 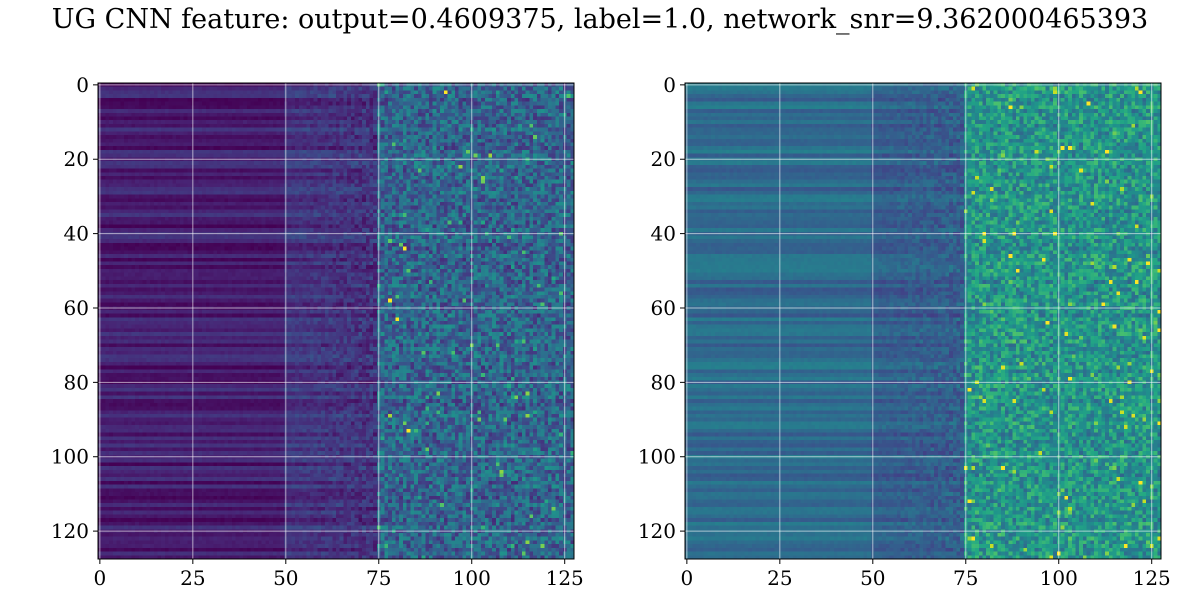 What do you see at coordinates (925, 574) in the screenshot?
I see `x-axis-right: 0 25 50 75 100 125` at bounding box center [925, 574].